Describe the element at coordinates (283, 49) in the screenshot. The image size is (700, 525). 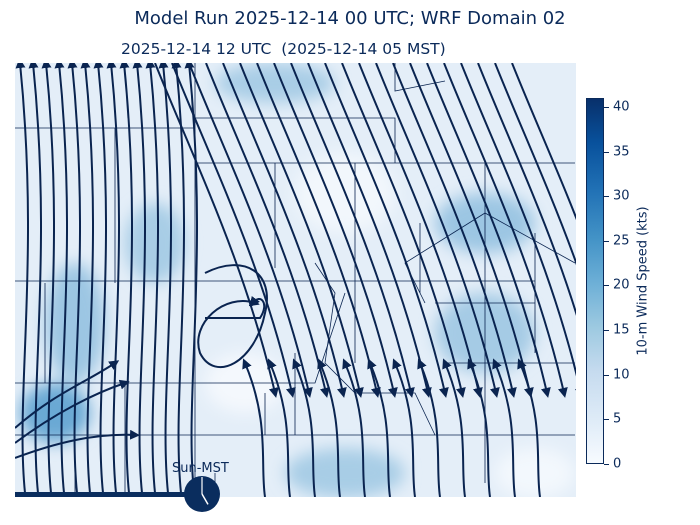
I see `valid-time-subtitle: 2025-12-14 12 UTC (2025-12-14 05 MST)` at that location.